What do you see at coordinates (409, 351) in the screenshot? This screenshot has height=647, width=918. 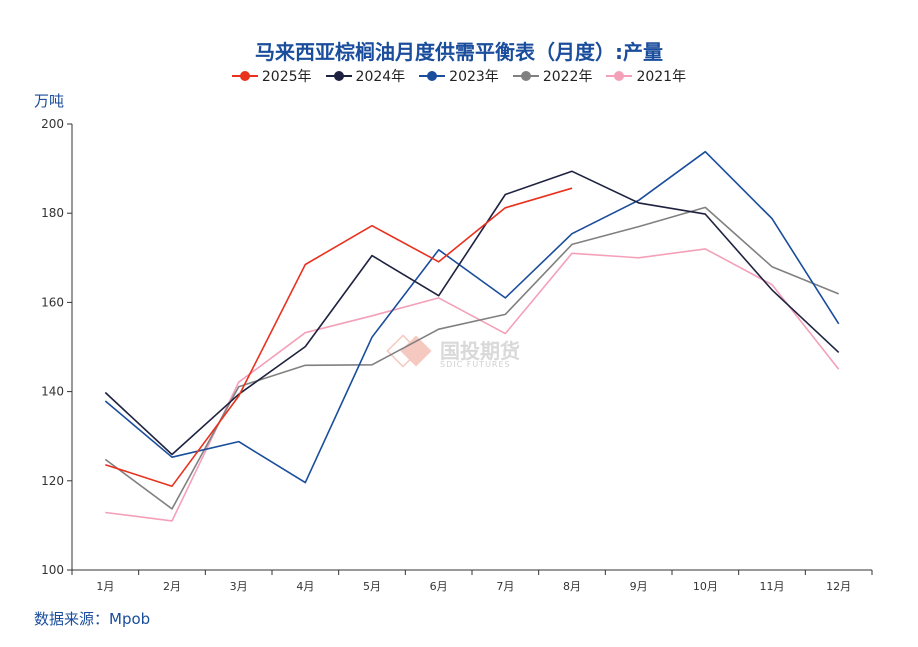 I see `watermark-icon` at bounding box center [409, 351].